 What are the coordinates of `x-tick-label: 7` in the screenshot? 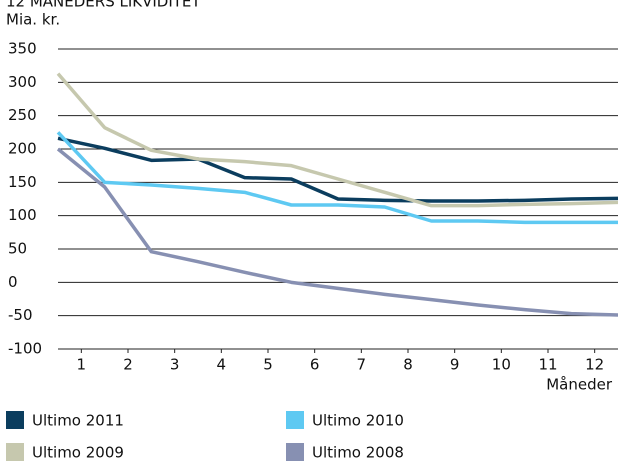 It's located at (362, 365).